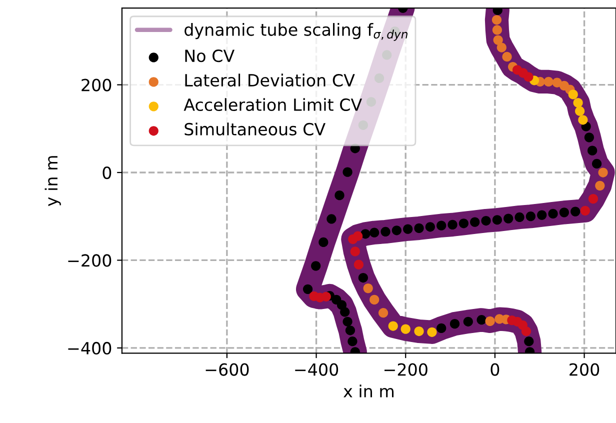 This screenshot has width=616, height=423. Describe the element at coordinates (52, 181) in the screenshot. I see `y-axis-title: y in m` at that location.